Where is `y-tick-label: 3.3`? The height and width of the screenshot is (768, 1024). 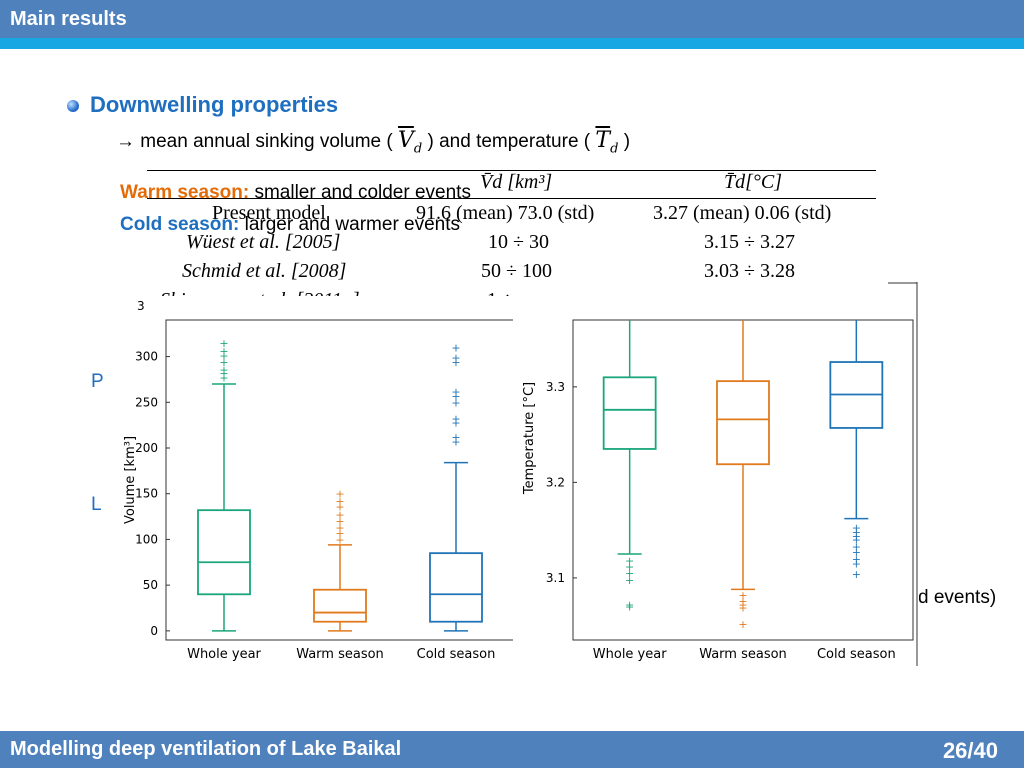 y-tick-label: 3.3 is located at coordinates (555, 387).